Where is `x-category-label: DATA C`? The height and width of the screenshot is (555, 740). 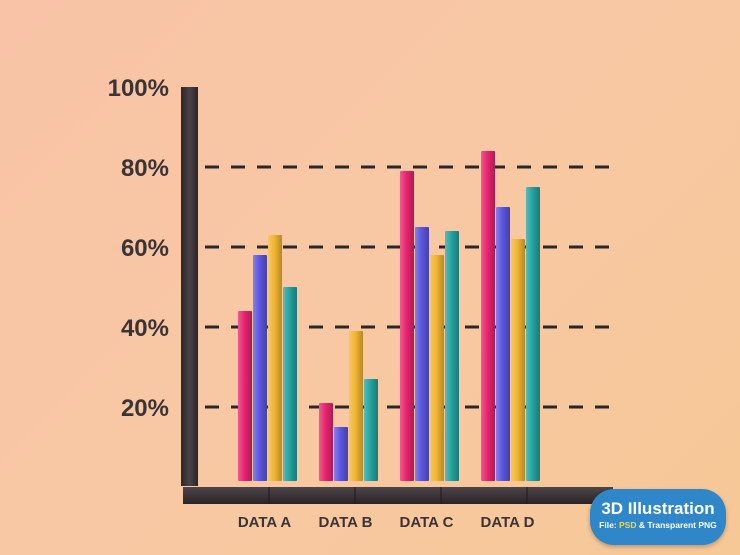 x-category-label: DATA C is located at coordinates (427, 522).